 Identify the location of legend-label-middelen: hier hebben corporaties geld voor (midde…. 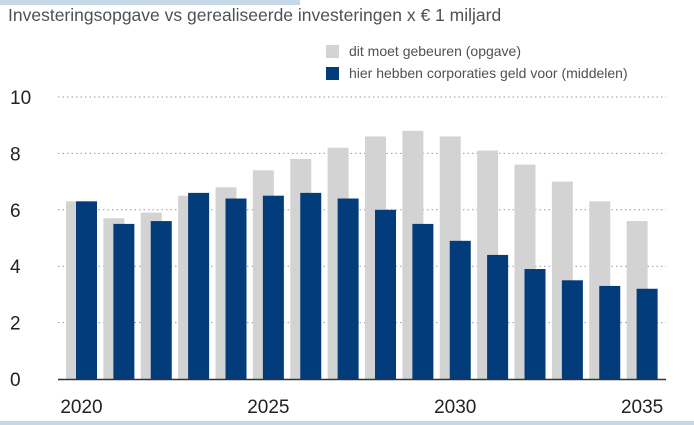
(488, 73).